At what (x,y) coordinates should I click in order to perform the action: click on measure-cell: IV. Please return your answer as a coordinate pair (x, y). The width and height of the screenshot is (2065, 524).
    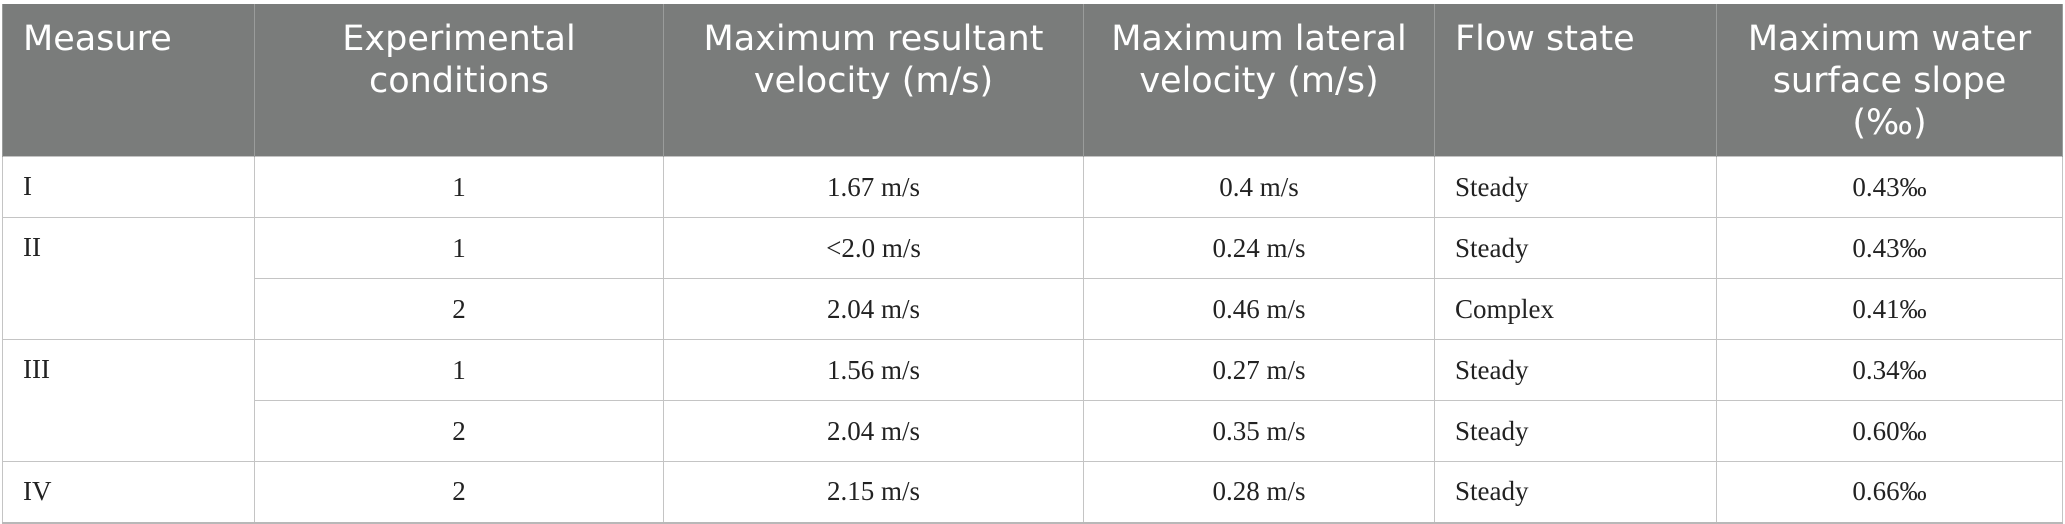
    Looking at the image, I should click on (128, 492).